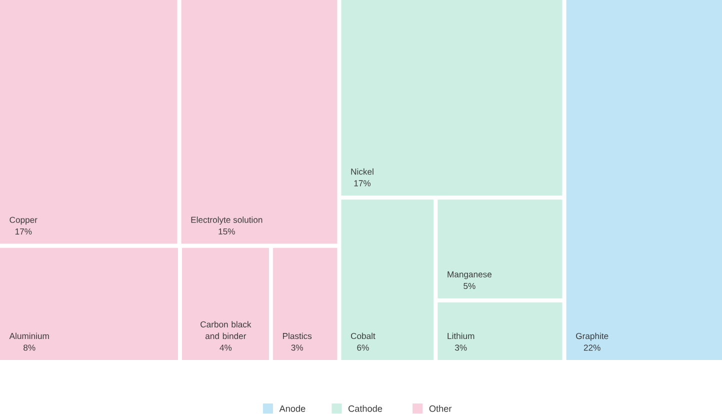  Describe the element at coordinates (292, 408) in the screenshot. I see `legend-label: Anode` at that location.